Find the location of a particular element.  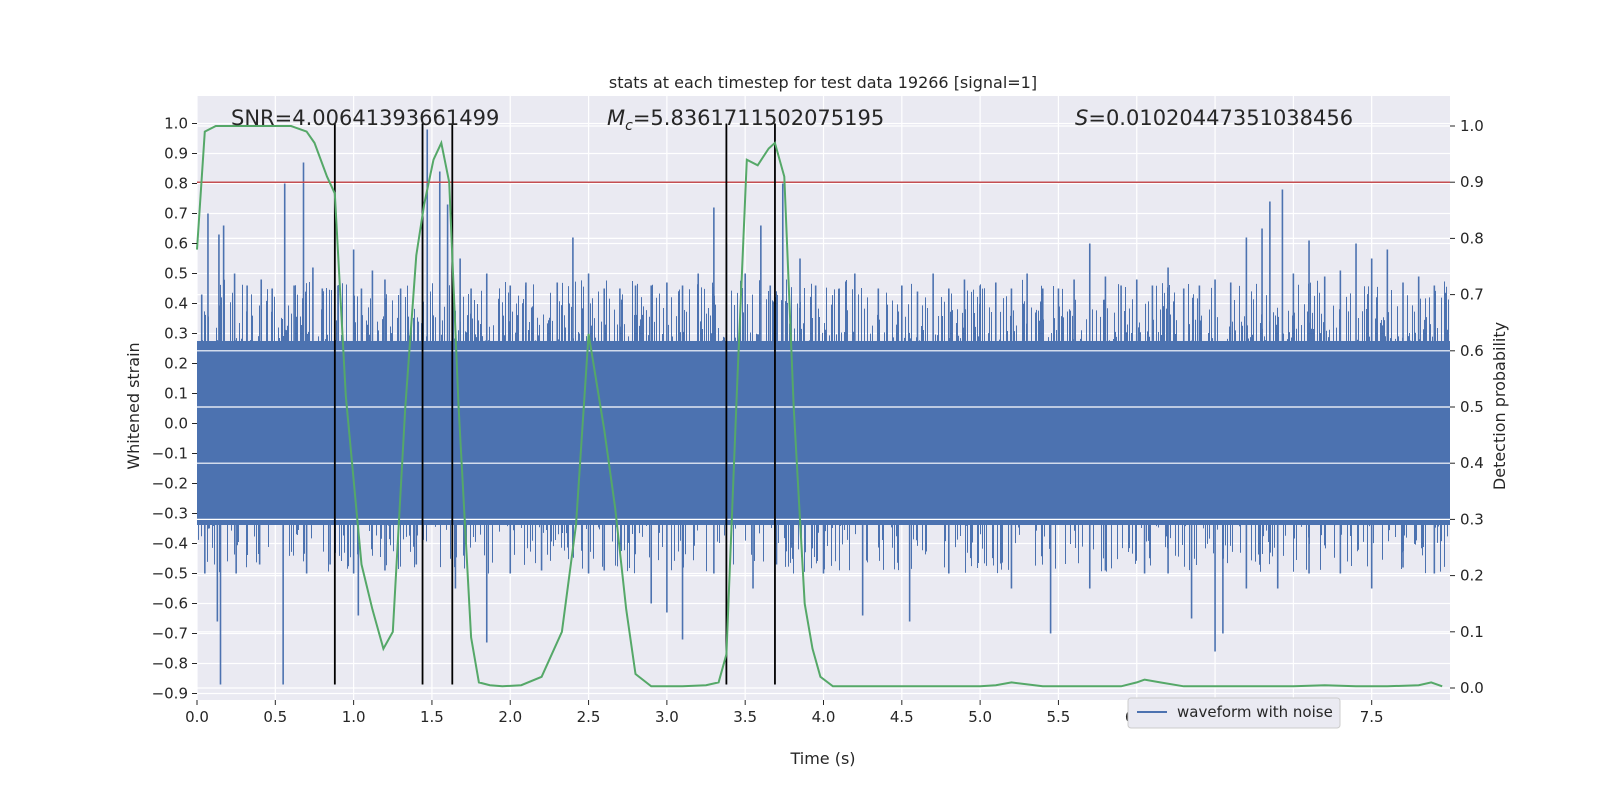

y-left-tick-label: −0.9 is located at coordinates (170, 694).